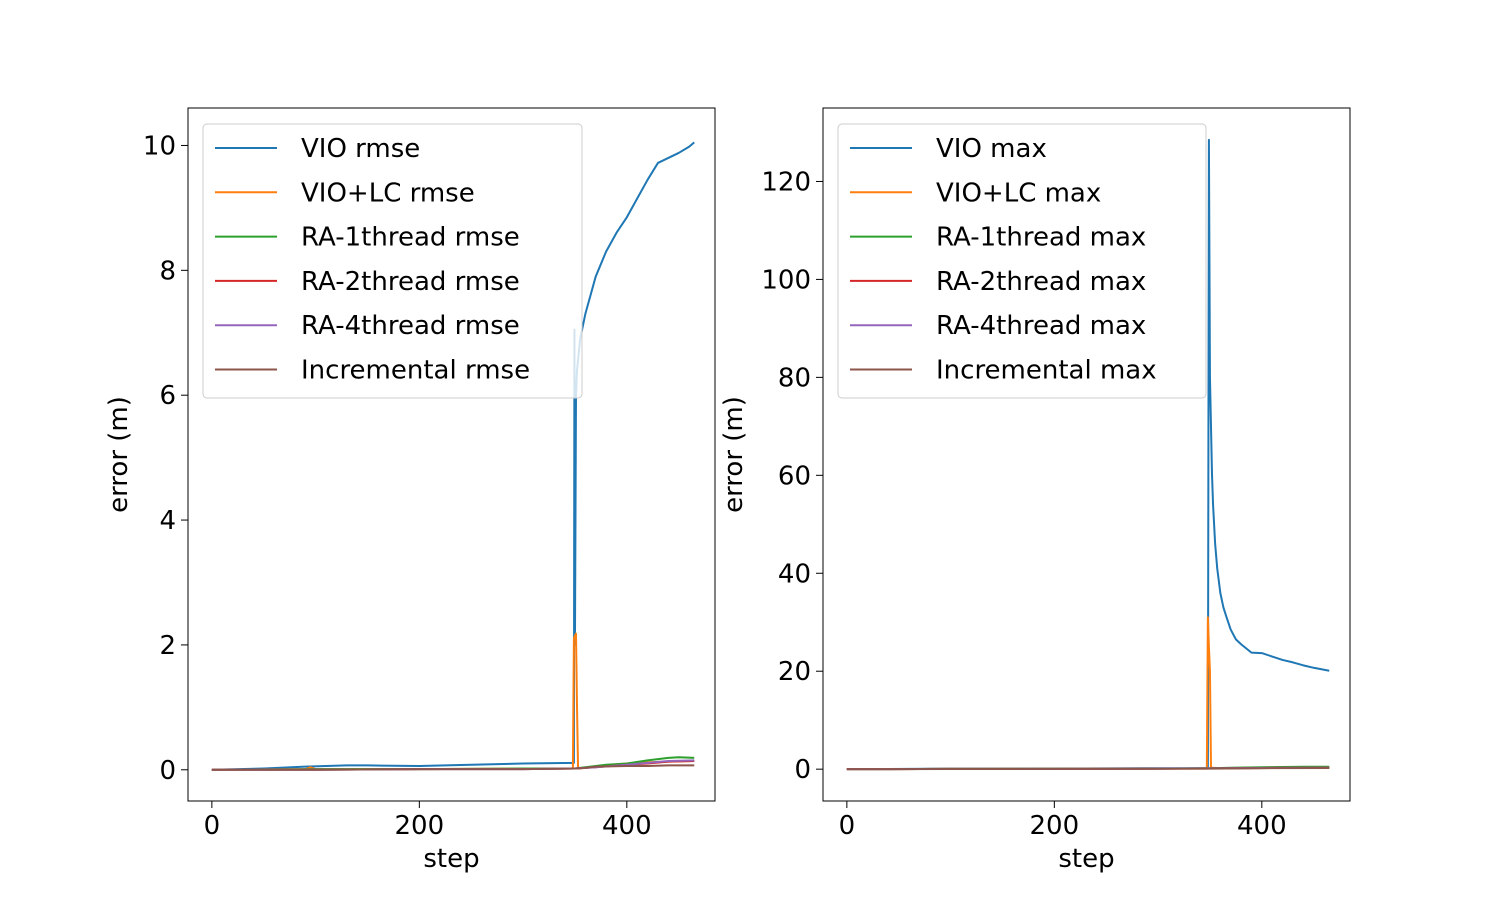  Describe the element at coordinates (794, 476) in the screenshot. I see `y-tick-label: 60` at that location.